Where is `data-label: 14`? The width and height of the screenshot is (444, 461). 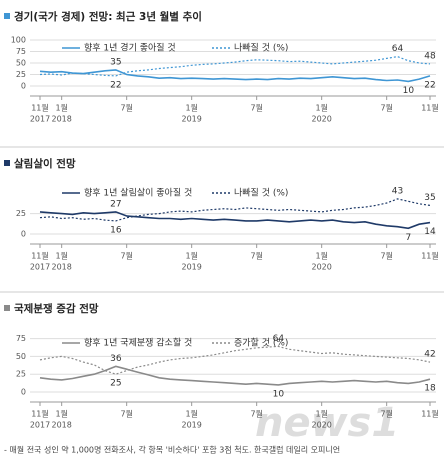
data-label: 14 is located at coordinates (430, 232).